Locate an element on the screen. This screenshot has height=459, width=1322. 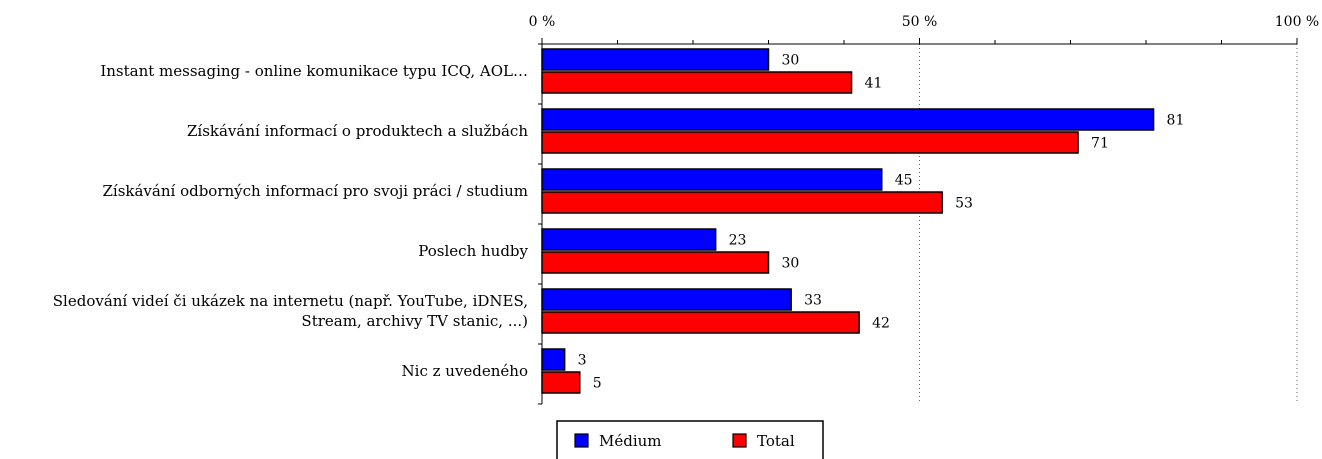
data-label: 33 is located at coordinates (813, 301).